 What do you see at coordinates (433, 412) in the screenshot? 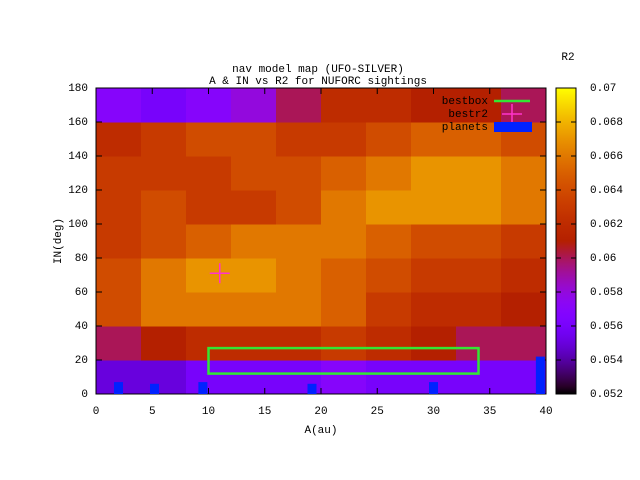
I see `x-tick-label: 30` at bounding box center [433, 412].